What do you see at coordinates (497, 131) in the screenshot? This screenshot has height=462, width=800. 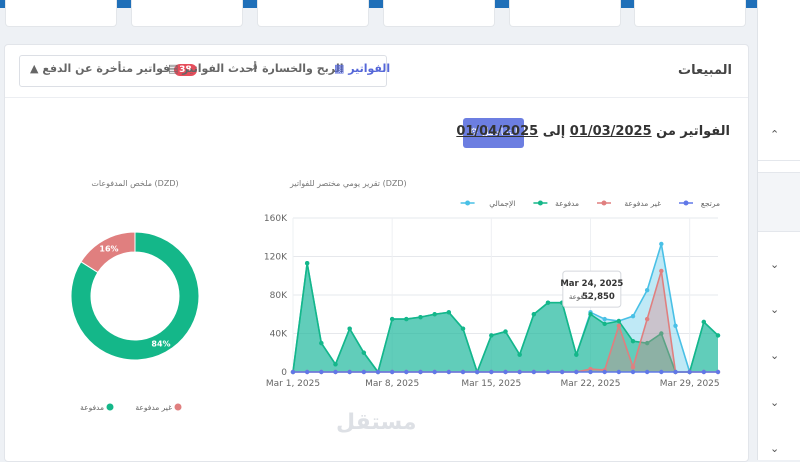 I see `date-to: 01/04/2025` at bounding box center [497, 131].